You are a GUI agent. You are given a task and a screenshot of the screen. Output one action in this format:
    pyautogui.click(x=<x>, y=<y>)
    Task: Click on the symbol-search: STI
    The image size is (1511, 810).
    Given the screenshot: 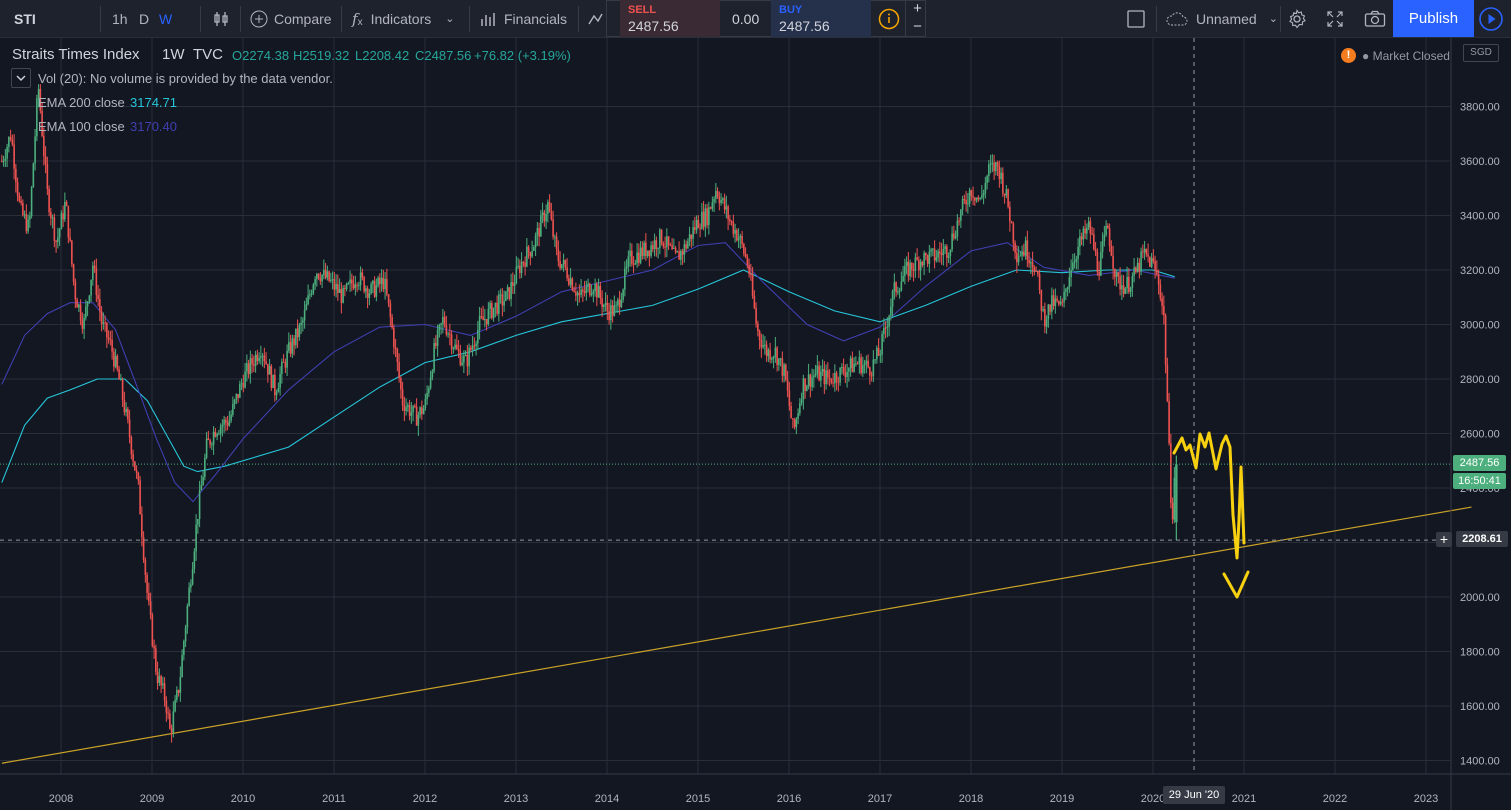 What is the action you would take?
    pyautogui.click(x=25, y=18)
    